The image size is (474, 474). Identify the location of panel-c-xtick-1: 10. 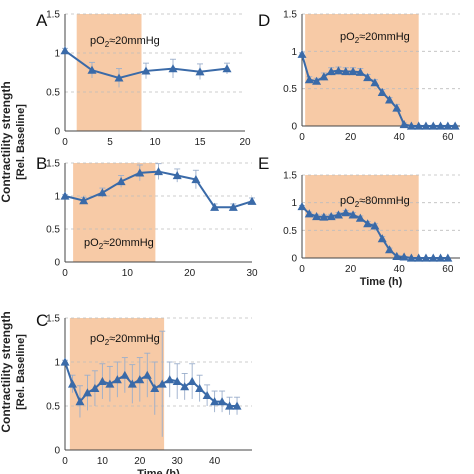
(103, 461).